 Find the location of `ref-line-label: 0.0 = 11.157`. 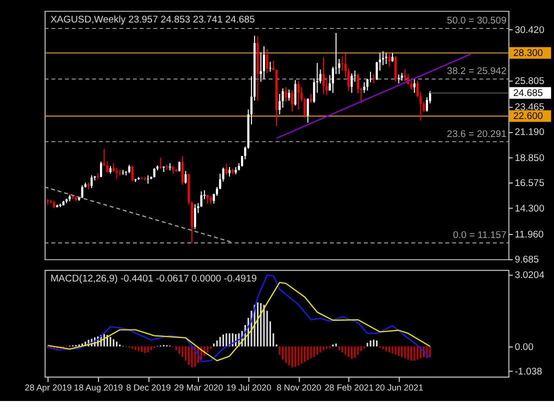

ref-line-label: 0.0 = 11.157 is located at coordinates (479, 236).